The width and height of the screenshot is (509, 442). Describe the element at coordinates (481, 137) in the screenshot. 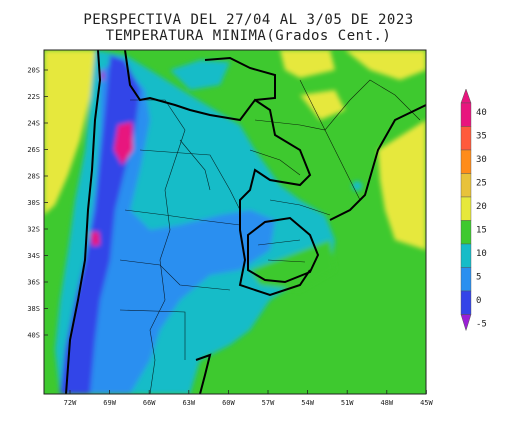

I see `colorbar-label: 35` at that location.